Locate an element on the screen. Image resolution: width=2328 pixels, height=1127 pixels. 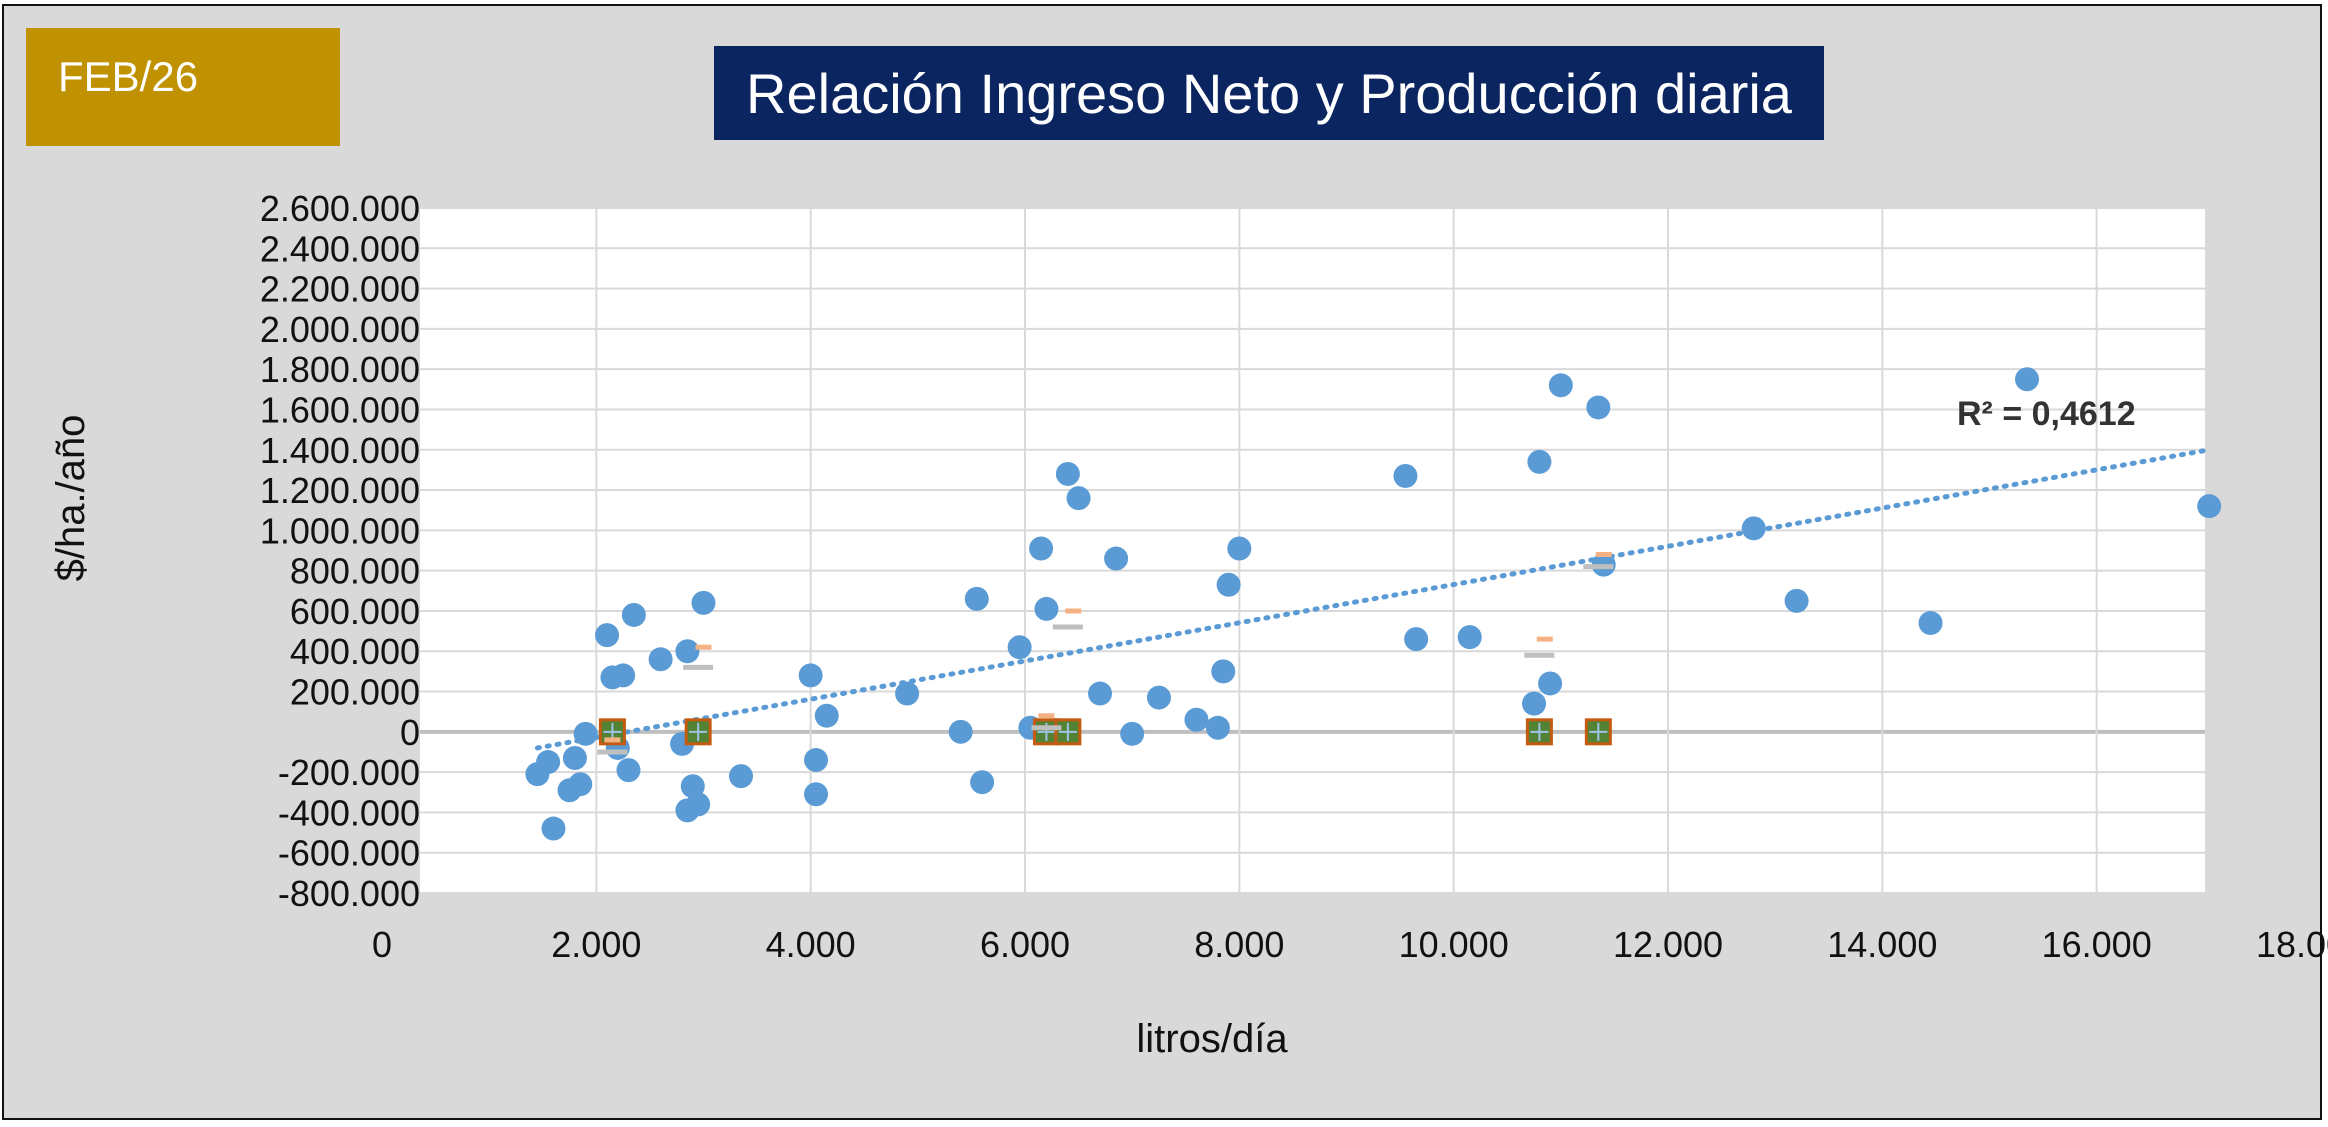
x-tick-label: 8.000 is located at coordinates (1239, 944).